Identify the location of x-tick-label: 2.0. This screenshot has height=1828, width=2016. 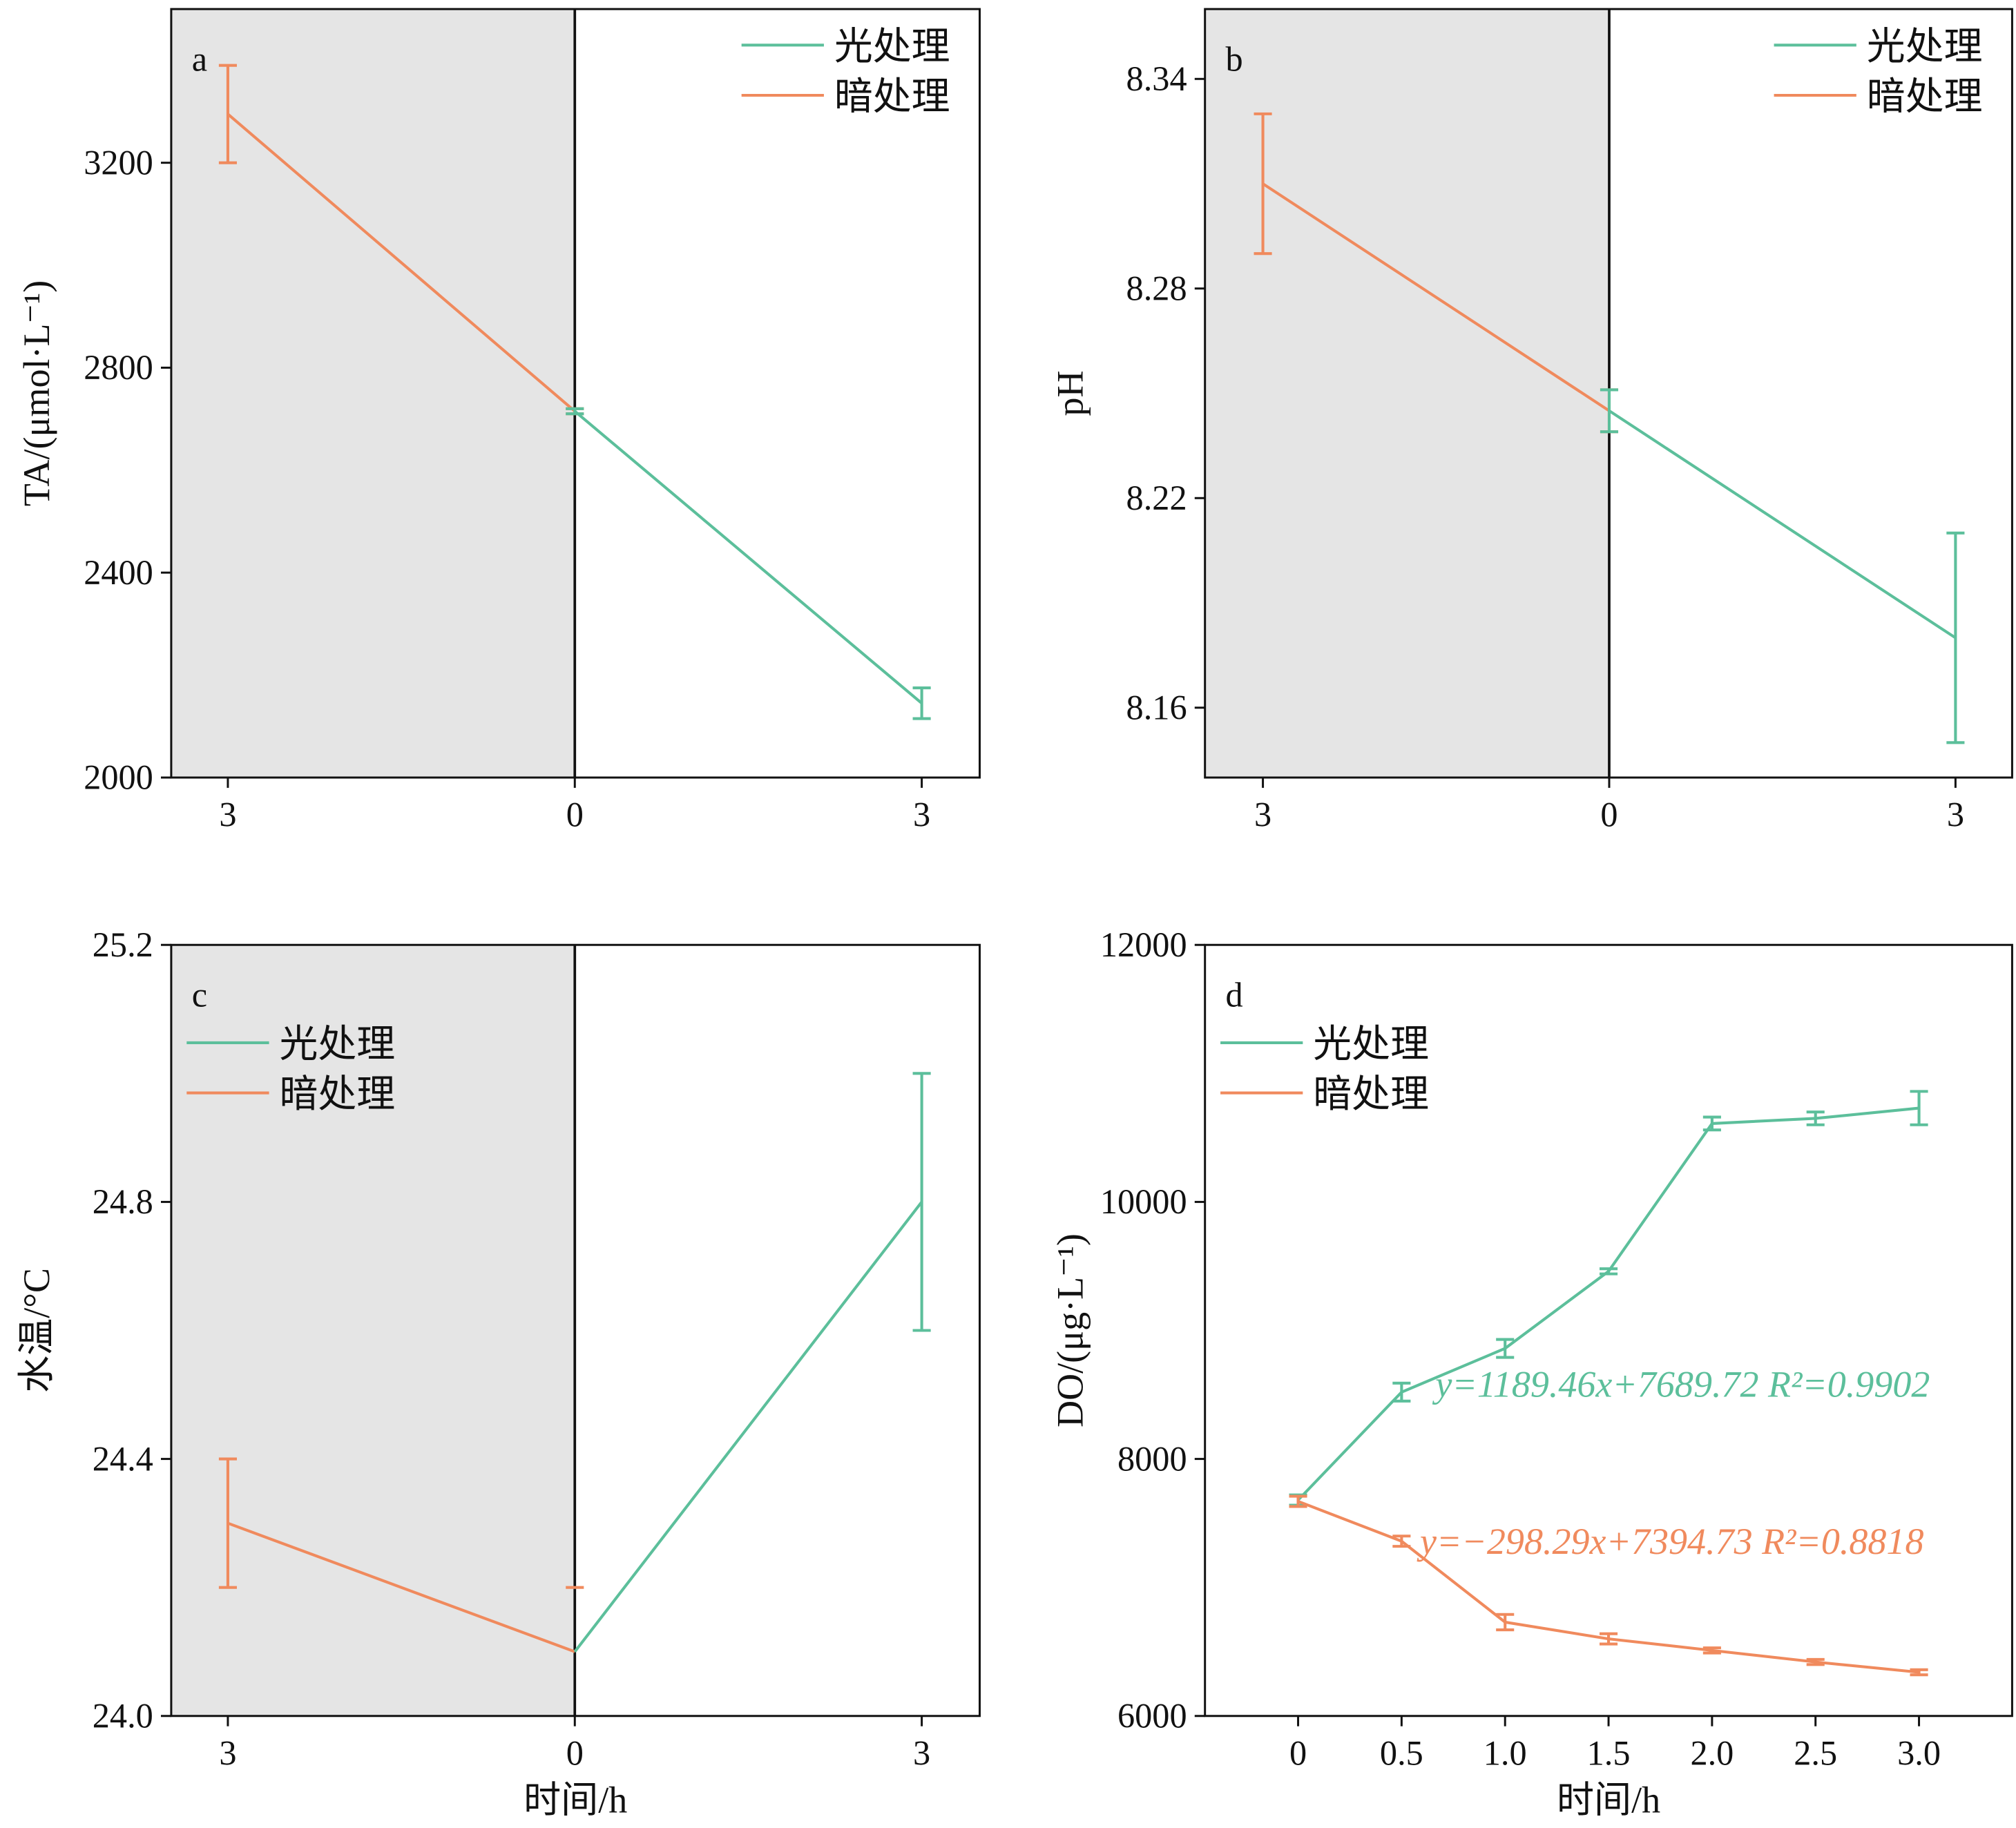
(1712, 1753).